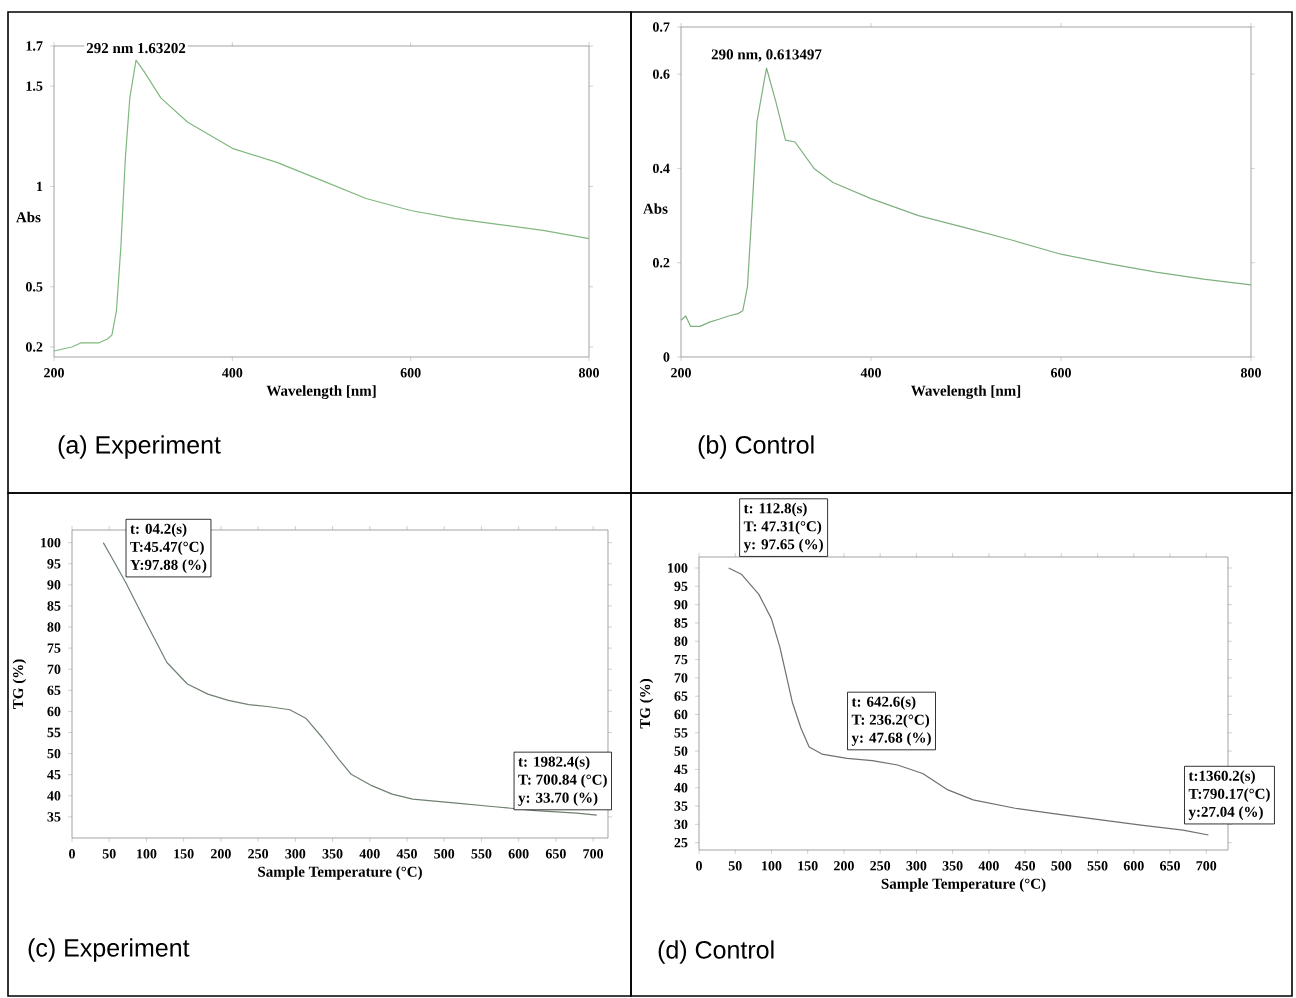 Image resolution: width=1296 pixels, height=998 pixels. I want to click on annotation: 292 nm 1.63202, so click(136, 48).